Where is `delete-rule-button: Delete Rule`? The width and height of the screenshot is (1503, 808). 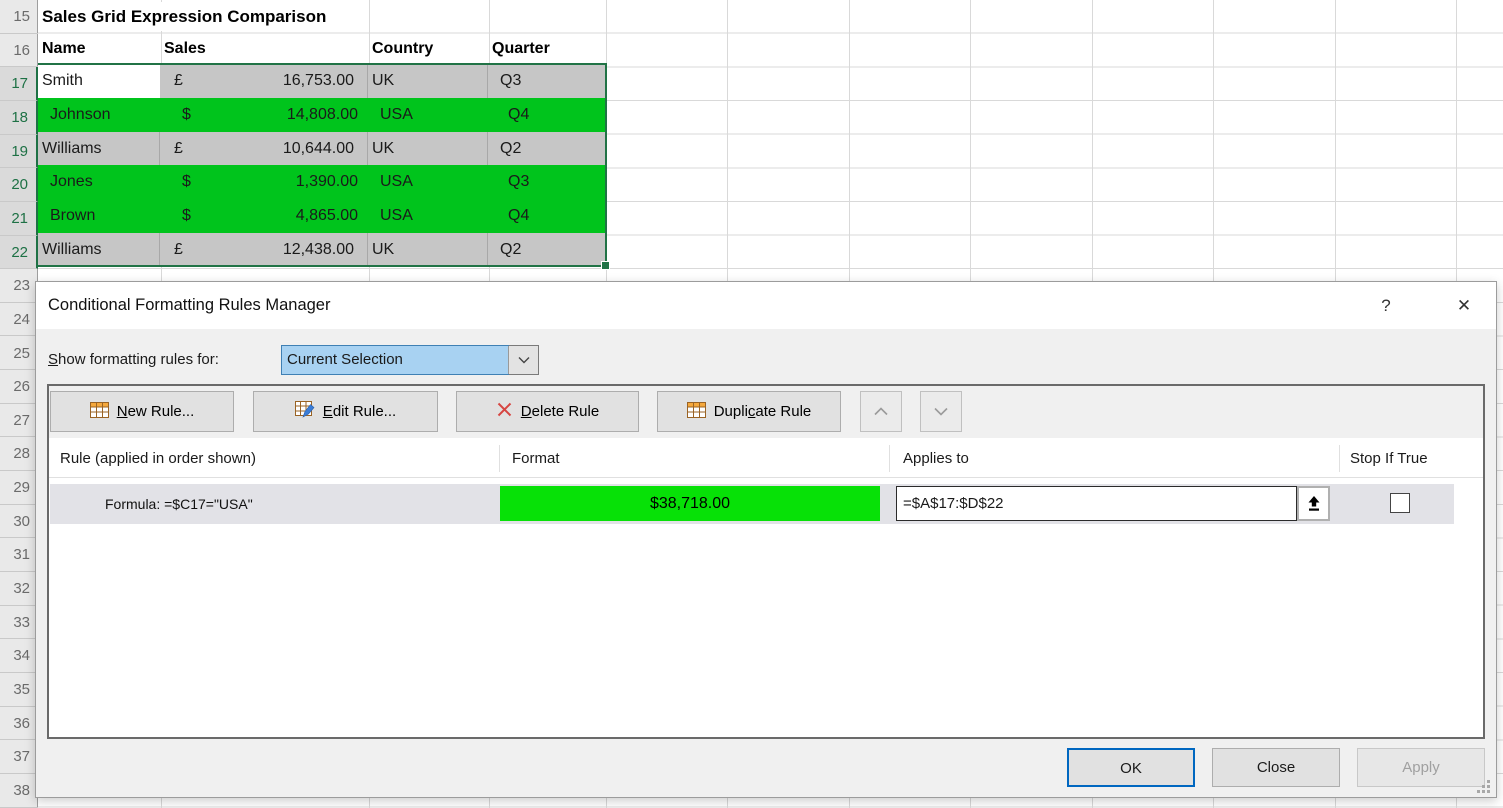 delete-rule-button: Delete Rule is located at coordinates (547, 411).